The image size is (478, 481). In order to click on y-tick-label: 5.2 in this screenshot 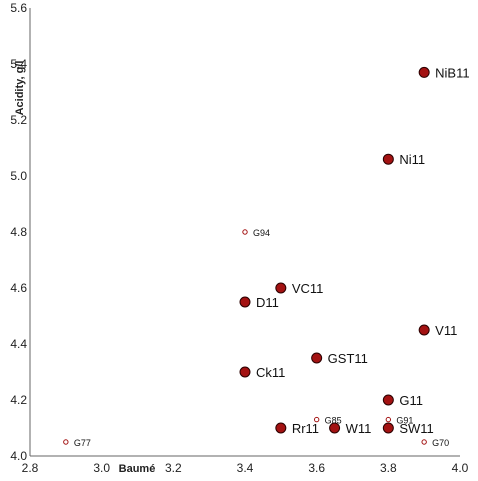, I will do `click(18, 120)`.